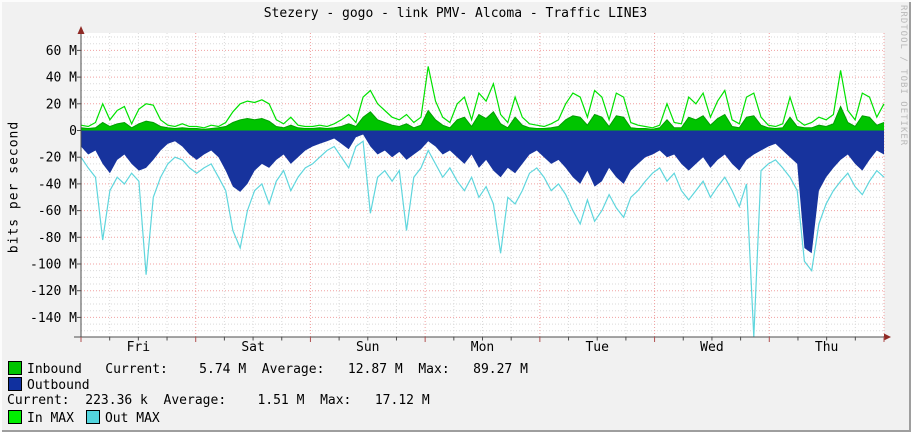 Image resolution: width=911 pixels, height=432 pixels. Describe the element at coordinates (53, 265) in the screenshot. I see `y-tick-label: -100 M` at that location.